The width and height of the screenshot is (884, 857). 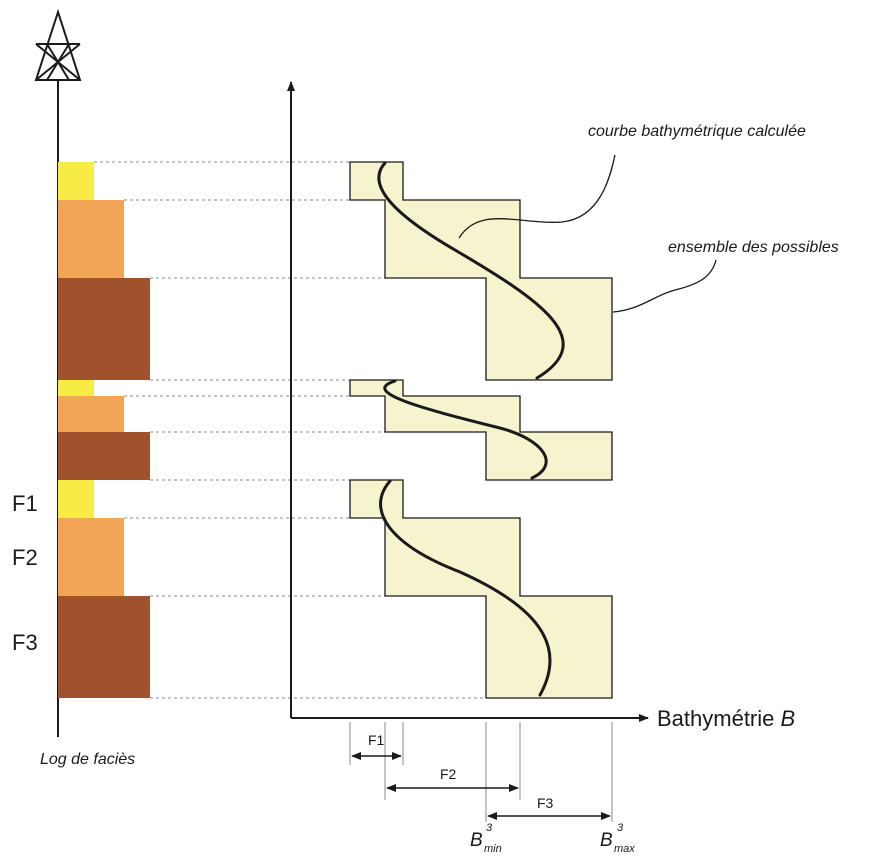 I want to click on curve-label: courbe bathymétrique calculée, so click(x=697, y=131).